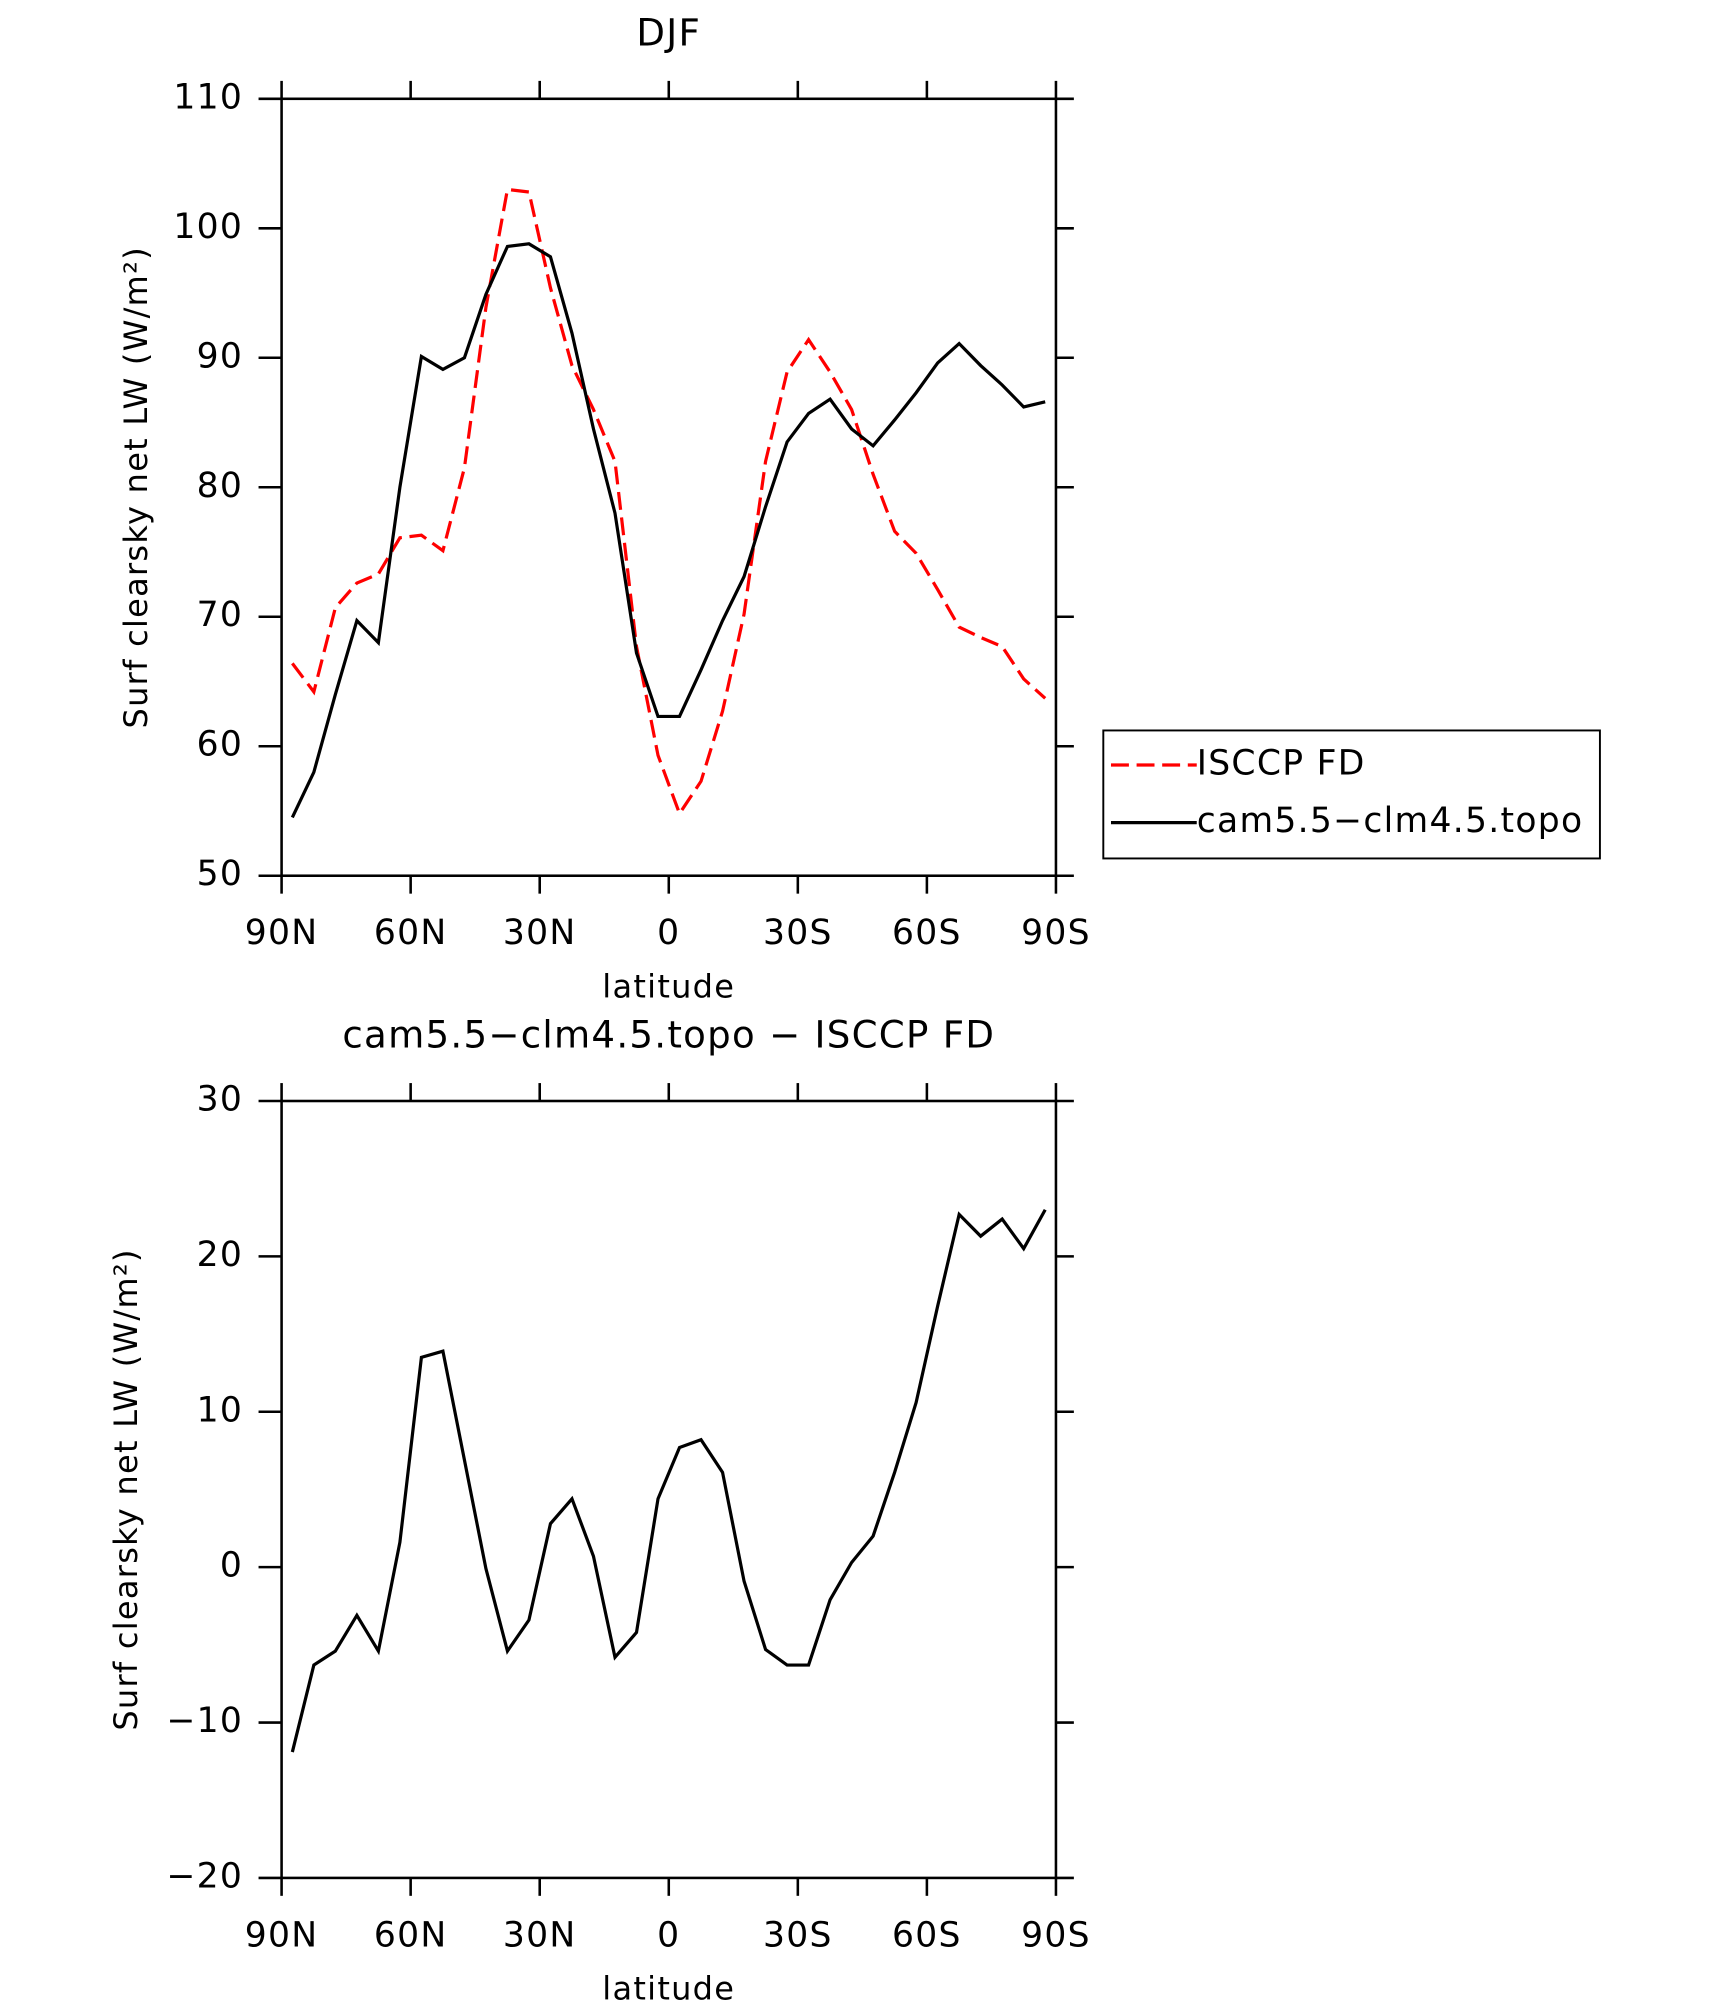 This screenshot has height=2010, width=1710. I want to click on legend-label: cam5.5−clm4.5.topo, so click(1390, 821).